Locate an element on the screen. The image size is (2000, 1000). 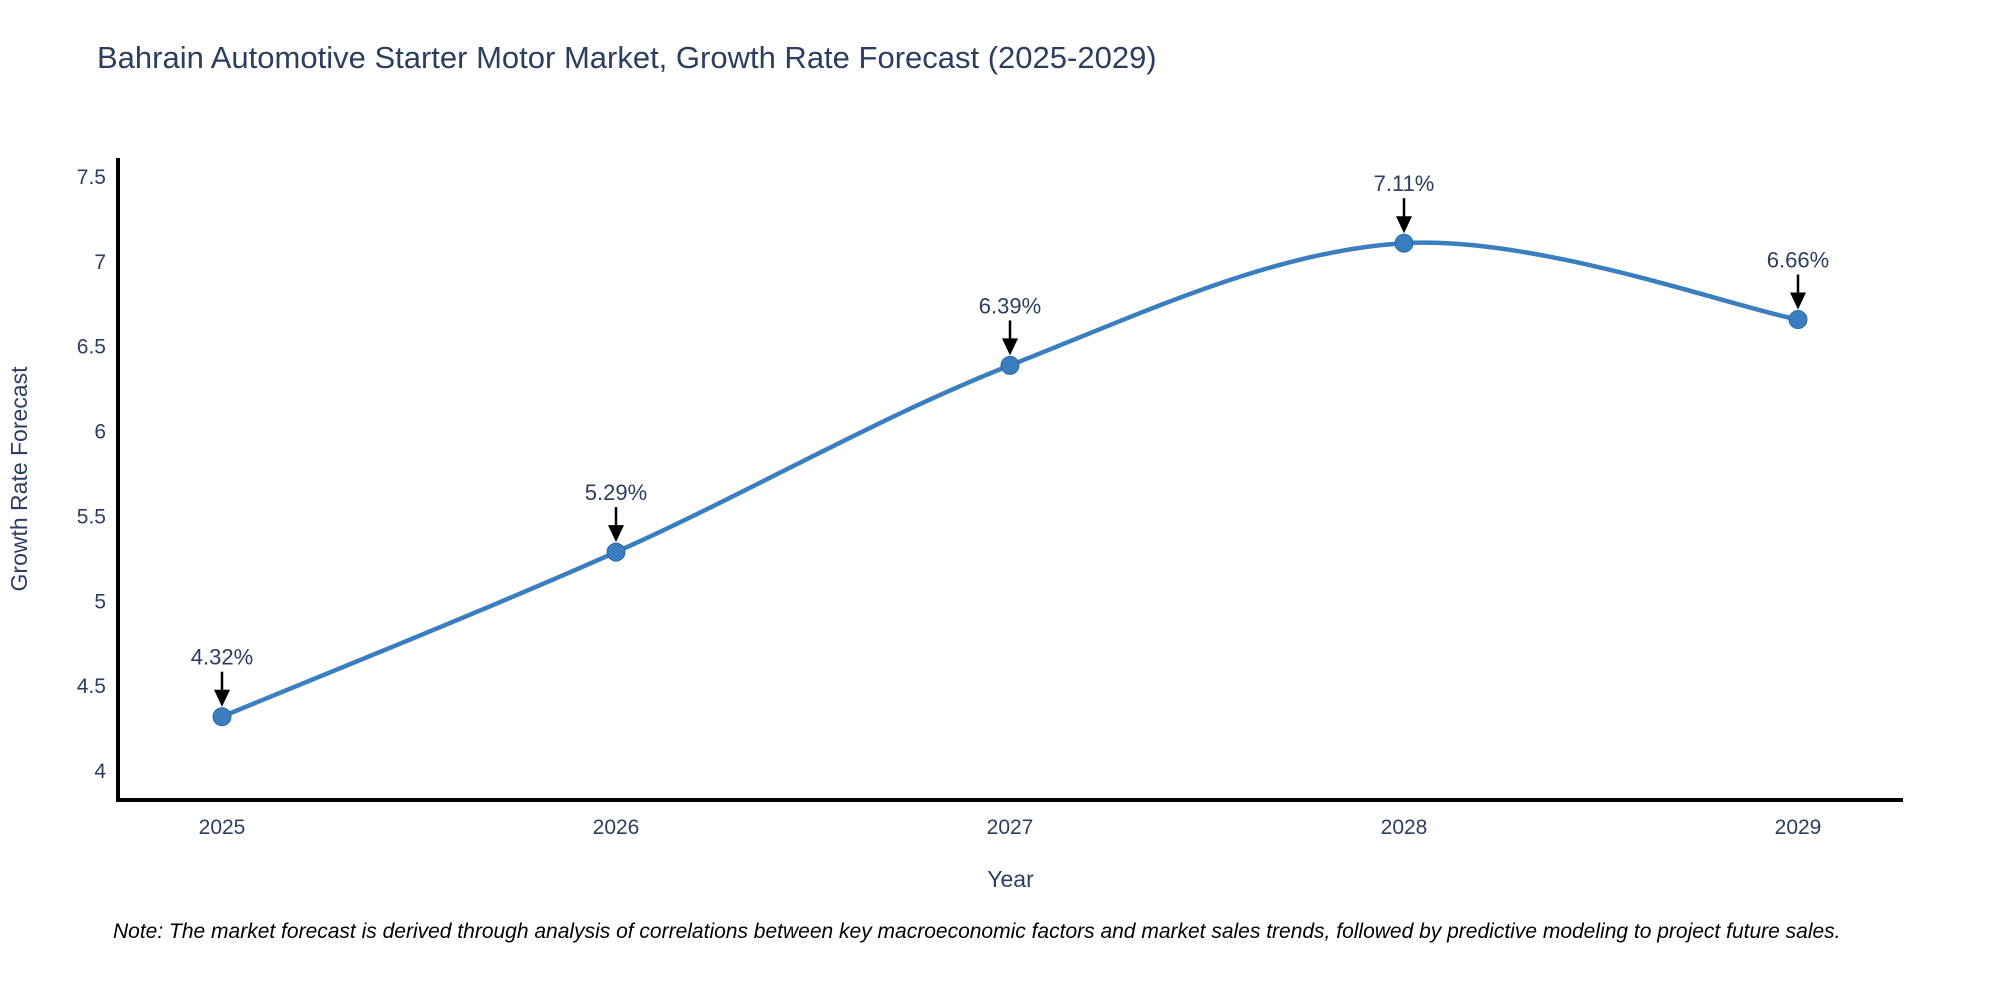
point-value-label: 4.32% is located at coordinates (222, 657).